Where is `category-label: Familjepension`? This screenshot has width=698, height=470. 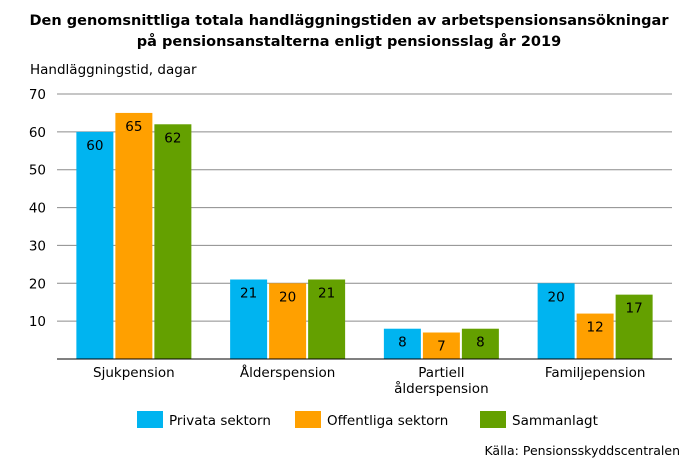 category-label: Familjepension is located at coordinates (595, 373).